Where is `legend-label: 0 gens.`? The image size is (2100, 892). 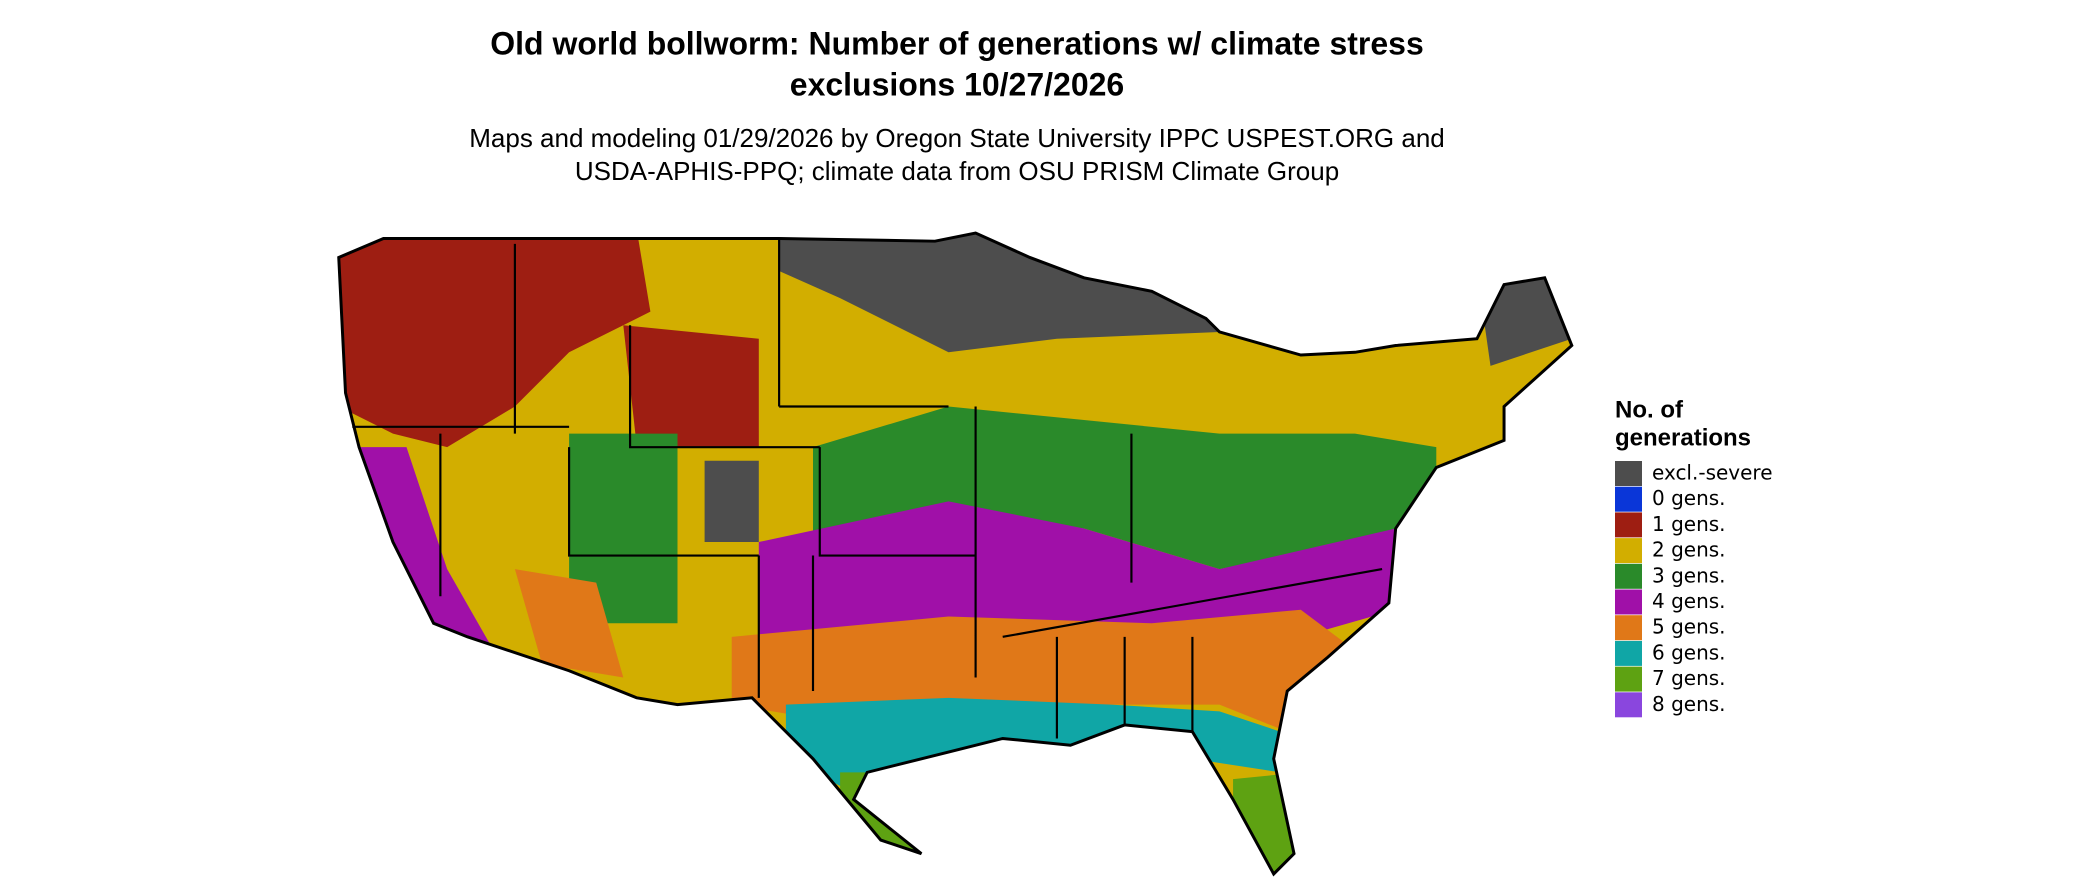 legend-label: 0 gens. is located at coordinates (1689, 498).